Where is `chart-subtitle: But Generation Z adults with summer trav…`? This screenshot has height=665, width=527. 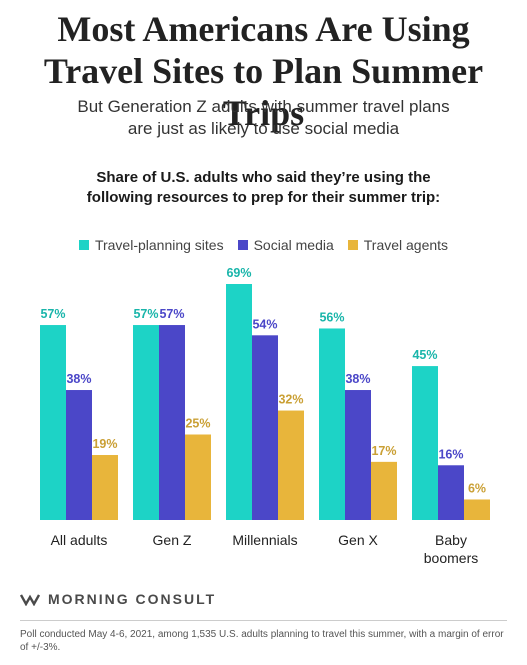 chart-subtitle: But Generation Z adults with summer trav… is located at coordinates (263, 118).